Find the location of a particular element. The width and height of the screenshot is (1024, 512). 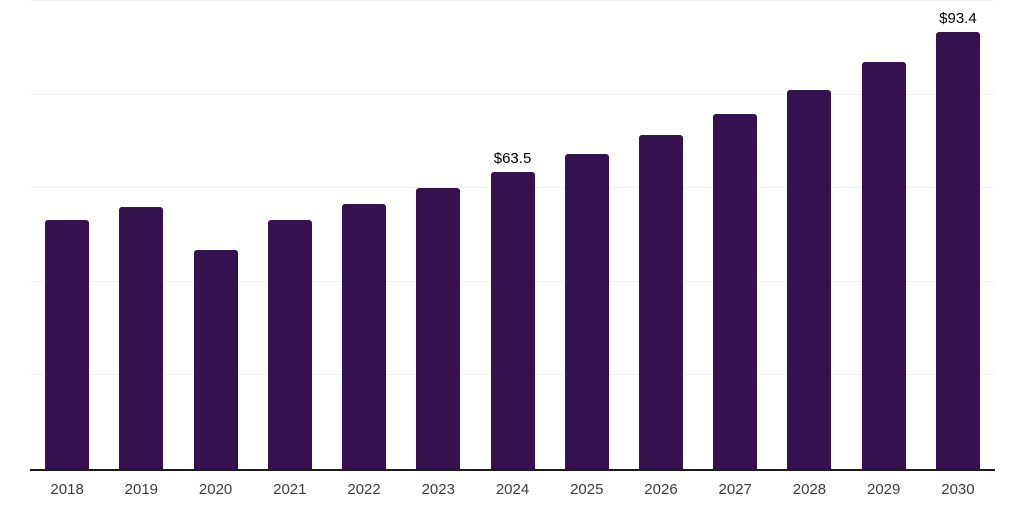

bar-2030 is located at coordinates (957, 250).